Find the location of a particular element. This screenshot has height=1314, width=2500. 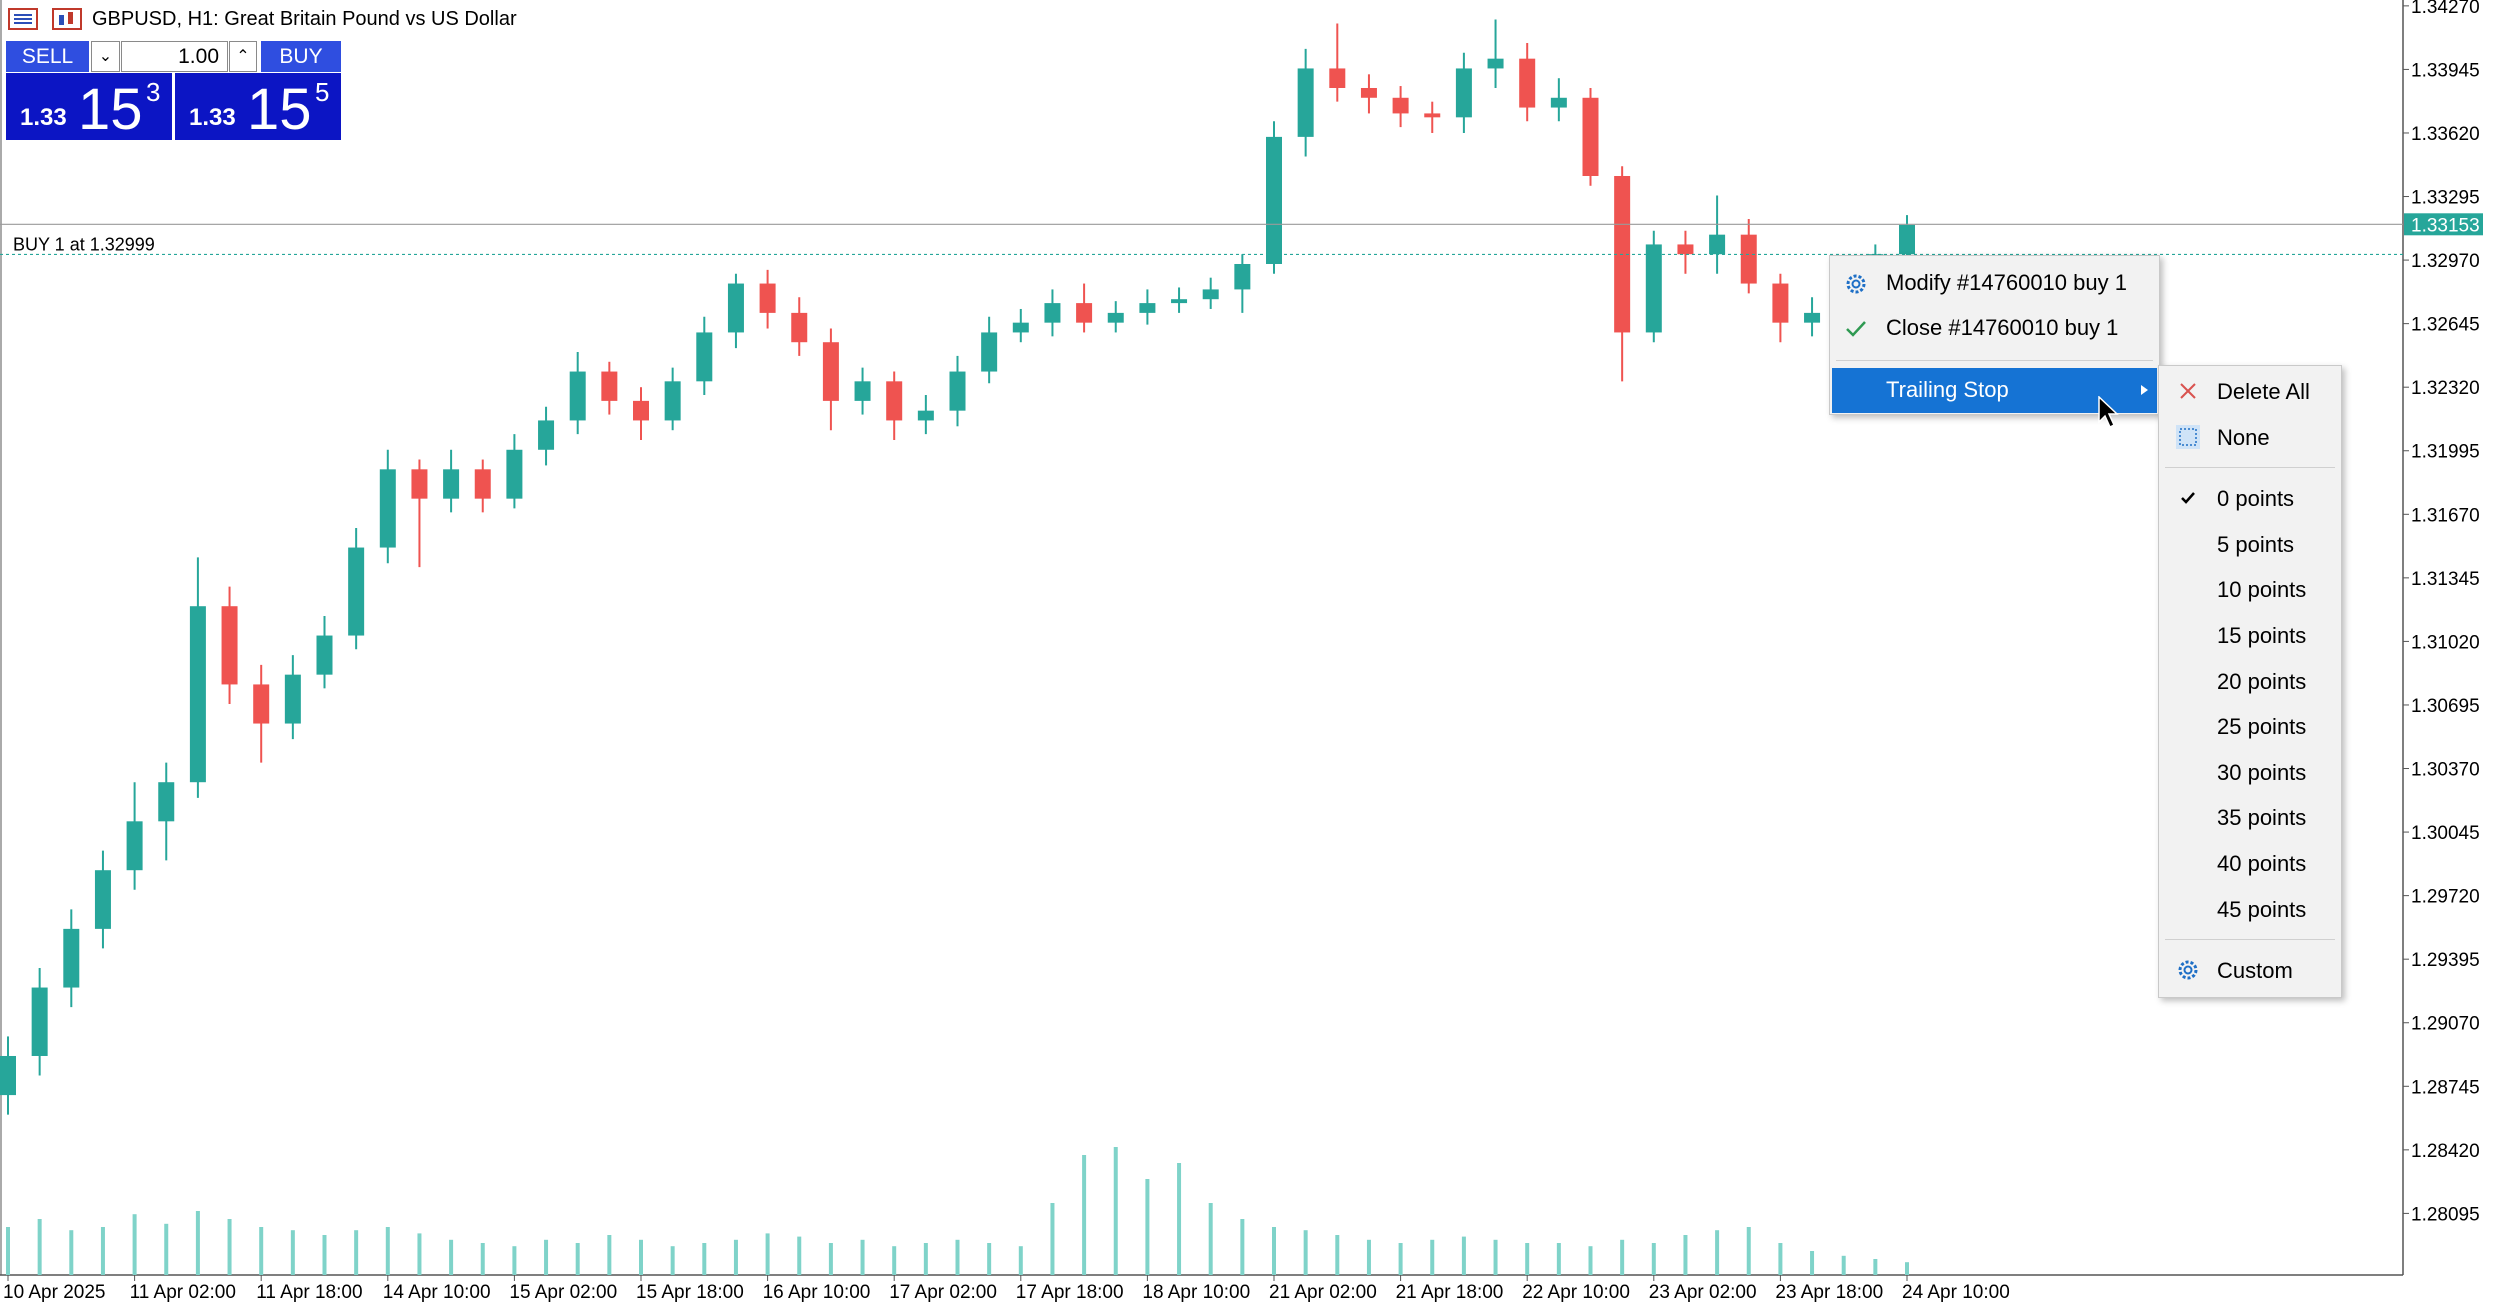

buy-button: BUY is located at coordinates (301, 56).